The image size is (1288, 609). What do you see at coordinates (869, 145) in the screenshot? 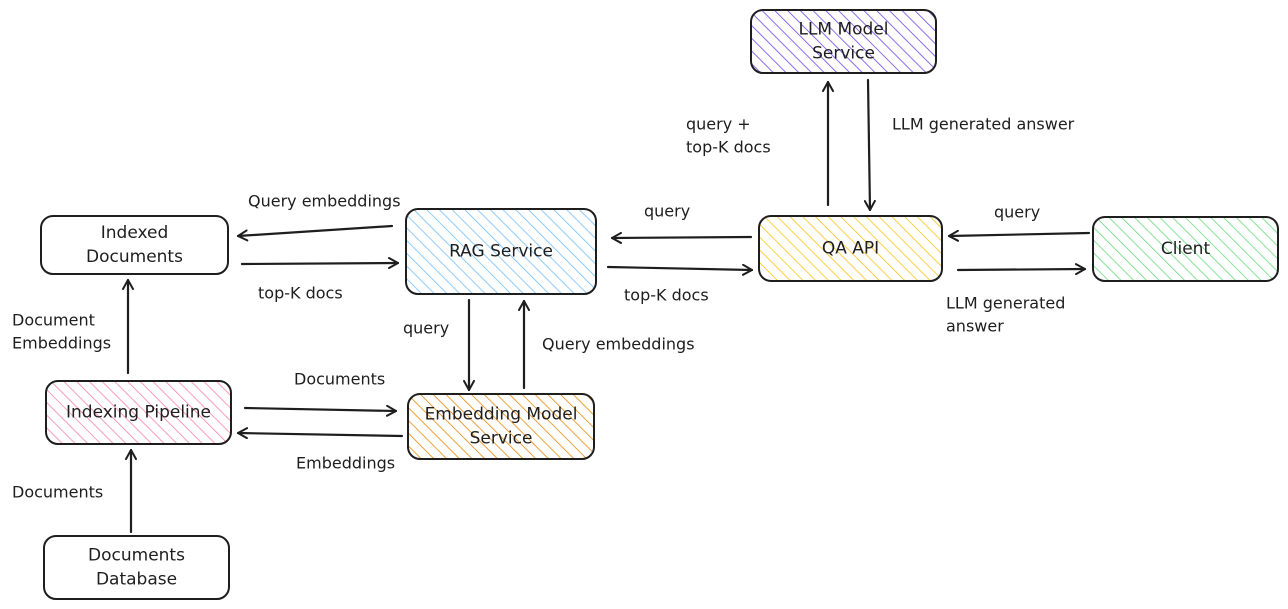
I see `llm-to-qa-arrow` at bounding box center [869, 145].